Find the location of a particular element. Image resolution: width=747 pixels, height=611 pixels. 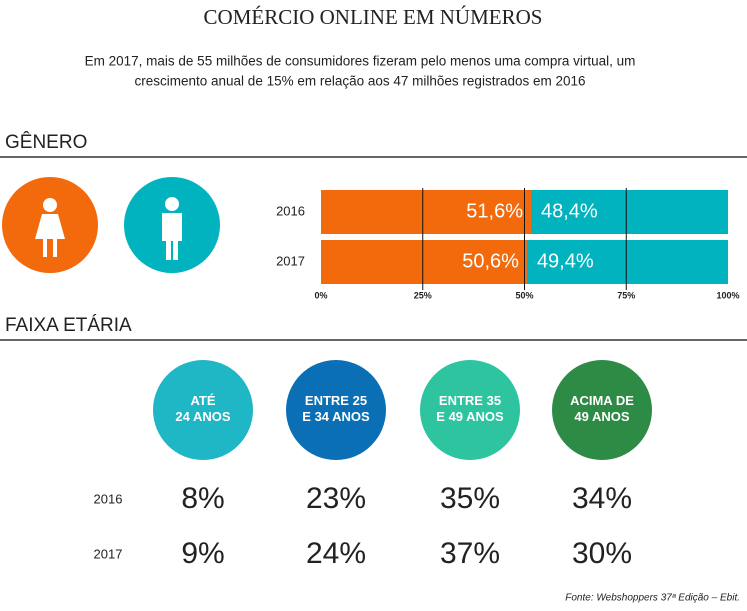

age-label: ACIMA DE 49 ANOS is located at coordinates (602, 408).